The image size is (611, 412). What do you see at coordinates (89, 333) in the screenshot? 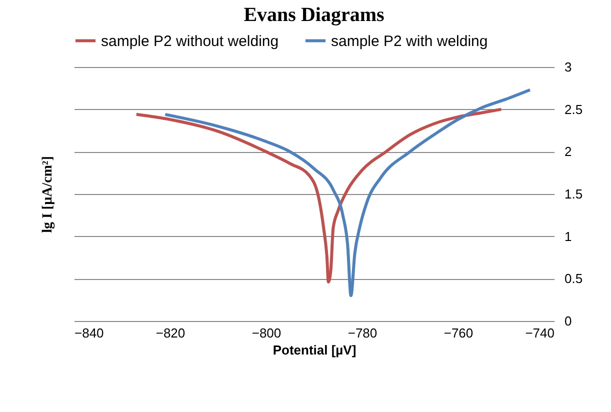
I see `x-tick-label: −840` at bounding box center [89, 333].